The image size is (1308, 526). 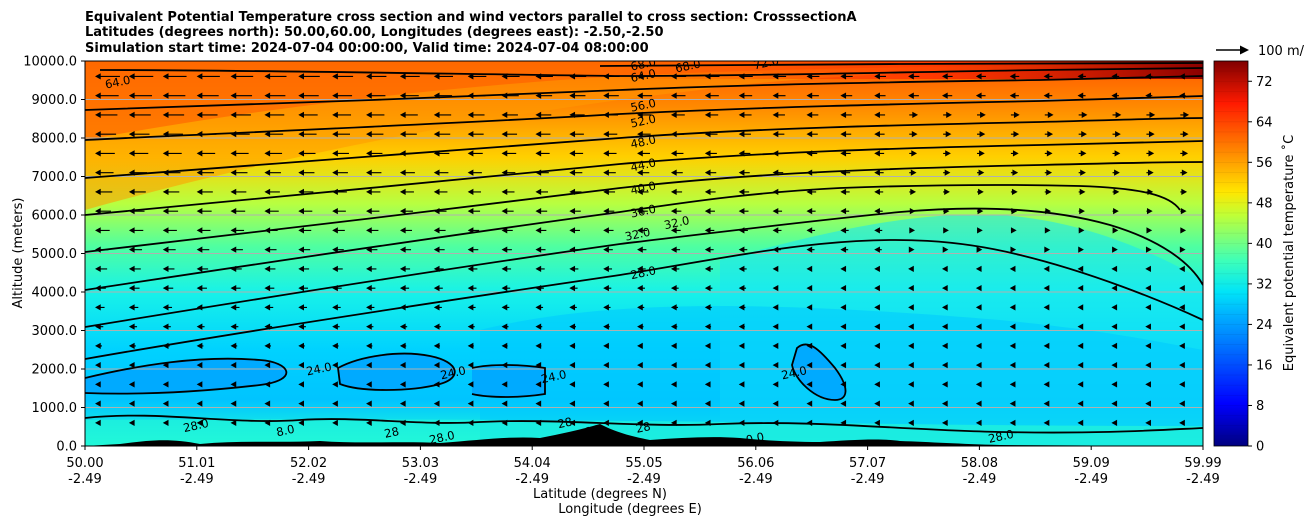 I want to click on x-axis-label-lat: Latitude (degrees N), so click(x=600, y=494).